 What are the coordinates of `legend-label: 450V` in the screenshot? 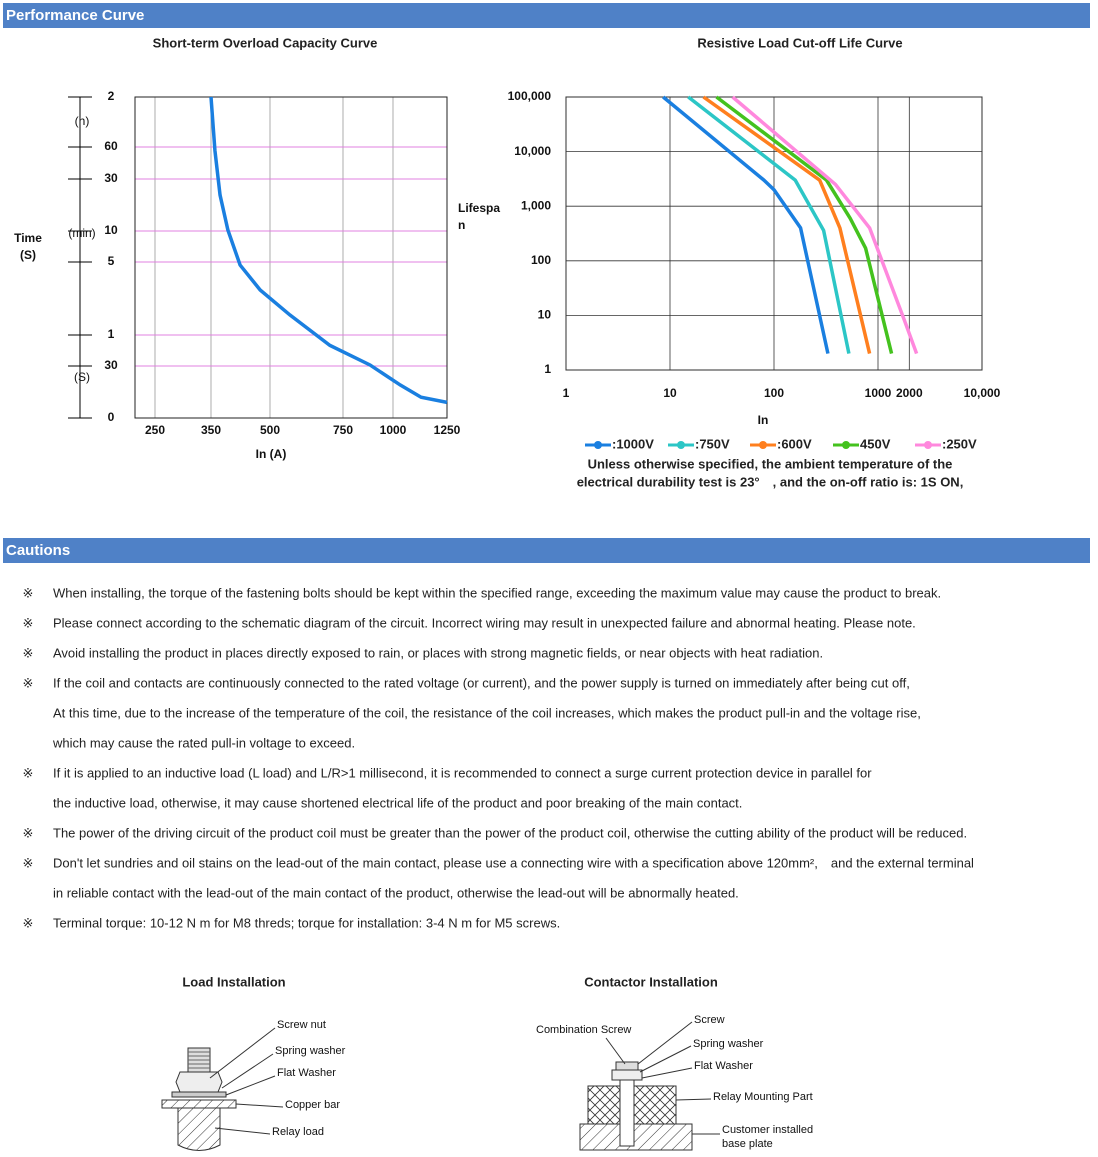 It's located at (875, 443).